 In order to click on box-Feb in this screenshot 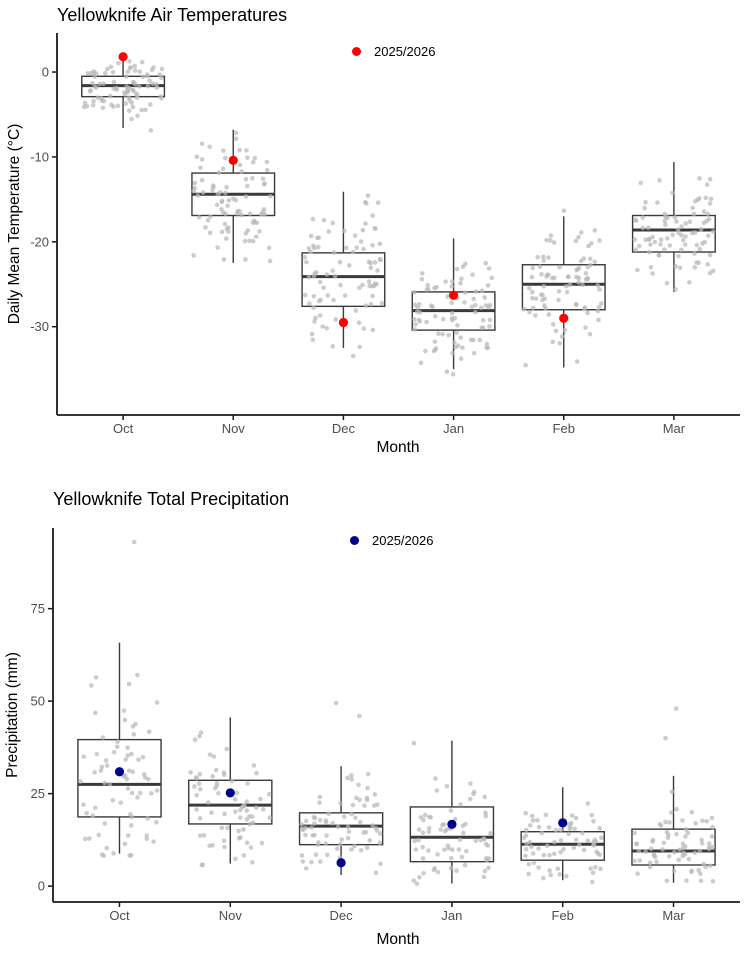, I will do `click(563, 292)`.